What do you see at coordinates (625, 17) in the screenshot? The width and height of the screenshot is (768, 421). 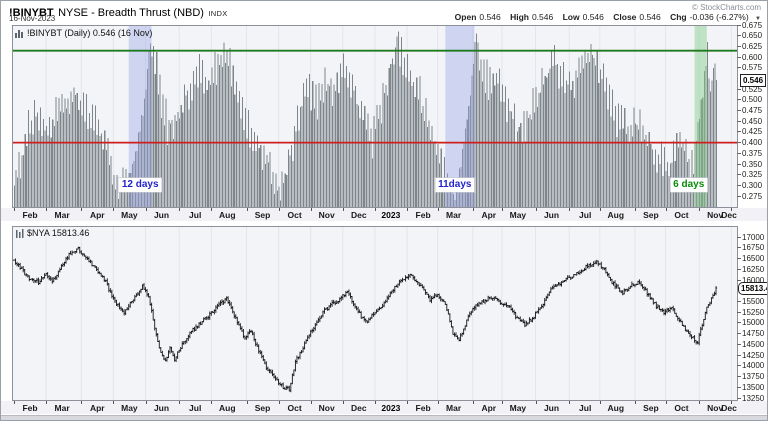 I see `close-label: Close` at bounding box center [625, 17].